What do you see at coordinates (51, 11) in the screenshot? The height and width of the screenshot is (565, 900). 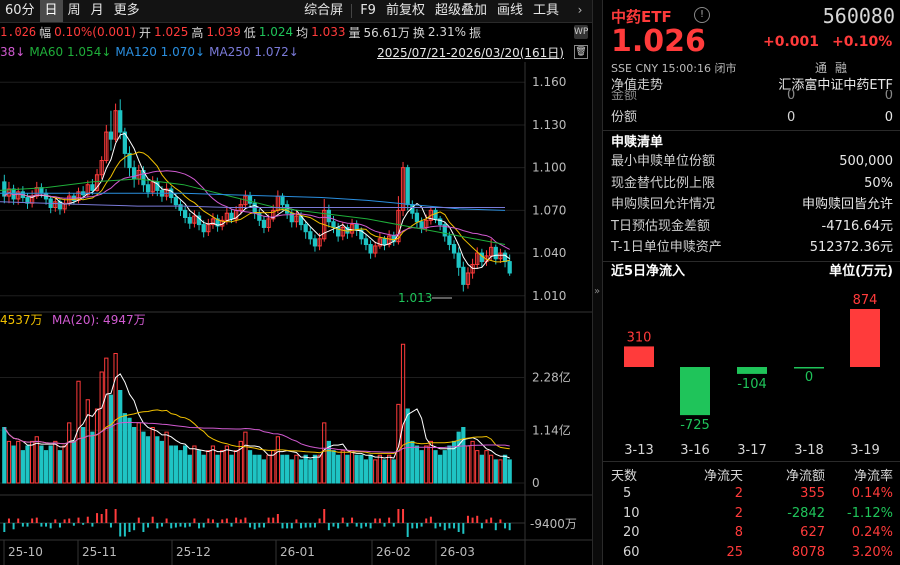 I see `period-day: 日` at bounding box center [51, 11].